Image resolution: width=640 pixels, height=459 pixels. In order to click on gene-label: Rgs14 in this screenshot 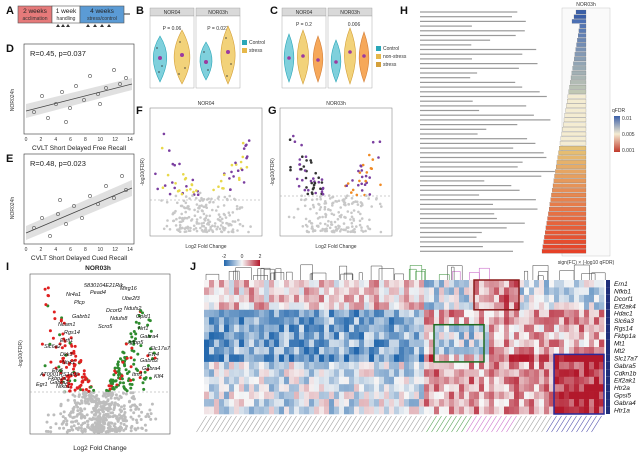, I will do `click(72, 333)`.